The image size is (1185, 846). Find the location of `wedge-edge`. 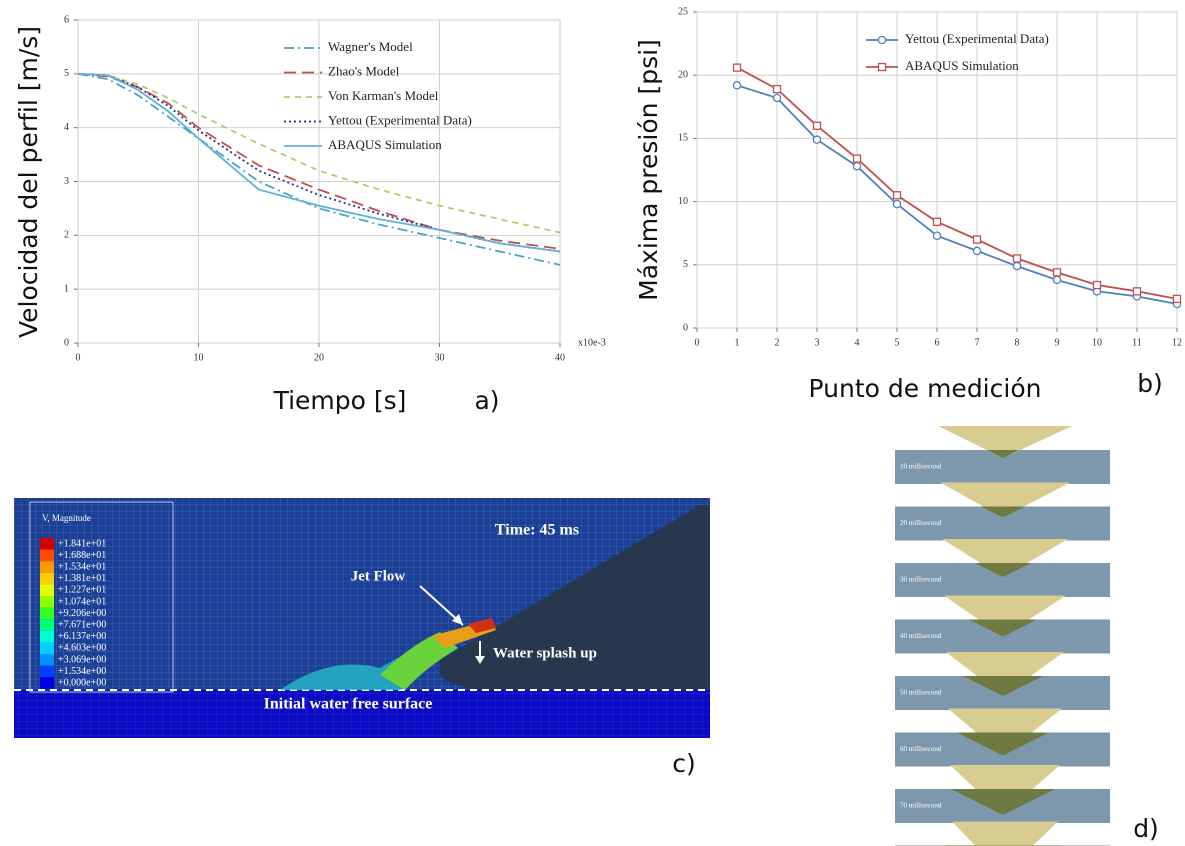

wedge-edge is located at coordinates (470, 683).